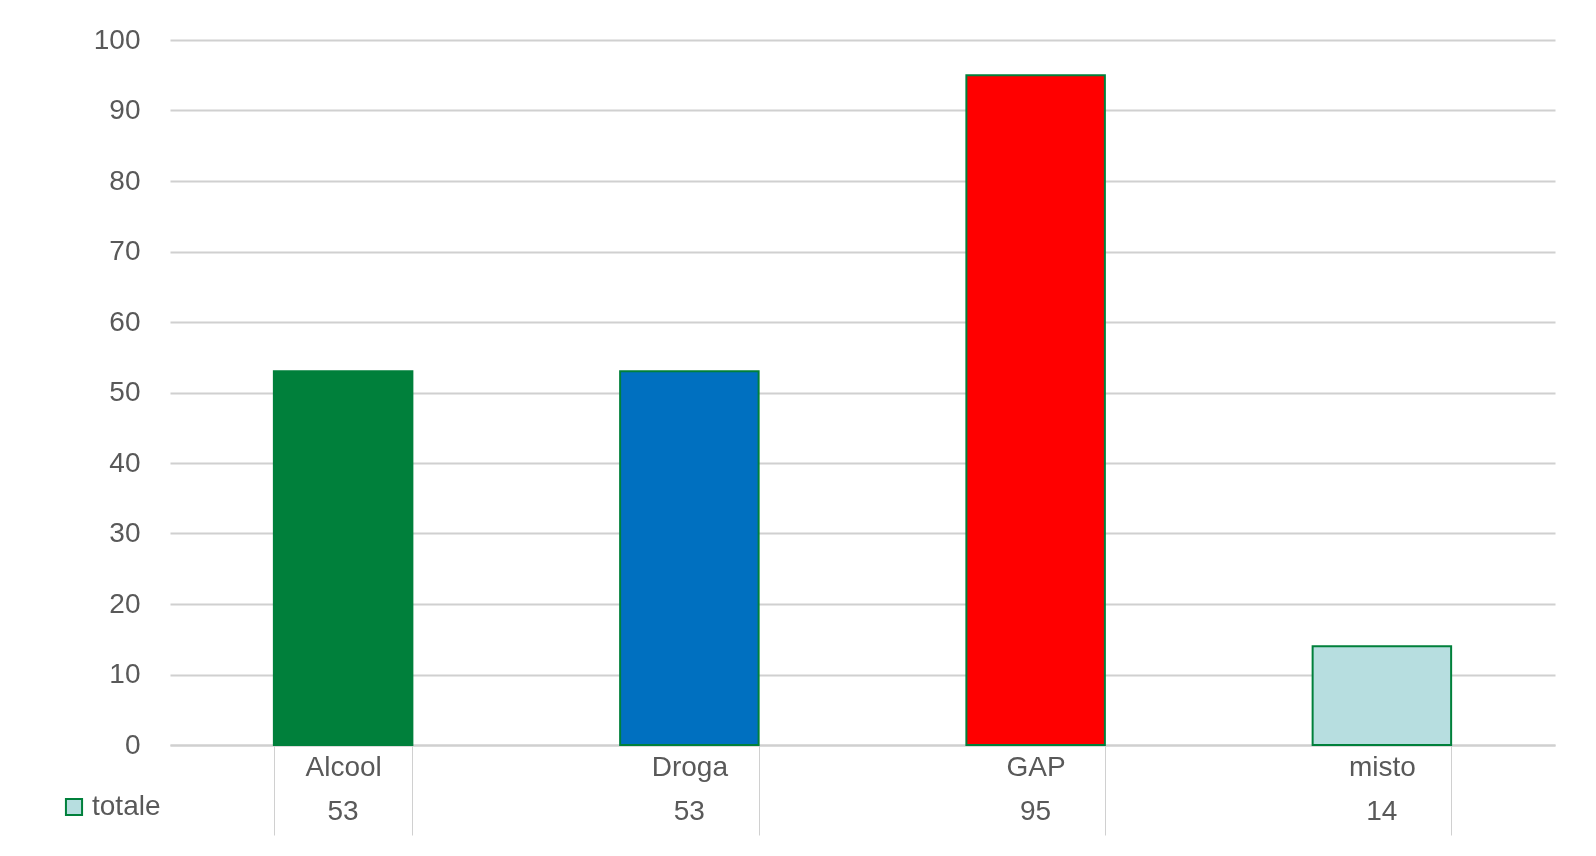 This screenshot has height=856, width=1596. Describe the element at coordinates (1036, 810) in the screenshot. I see `data-label: 95` at that location.